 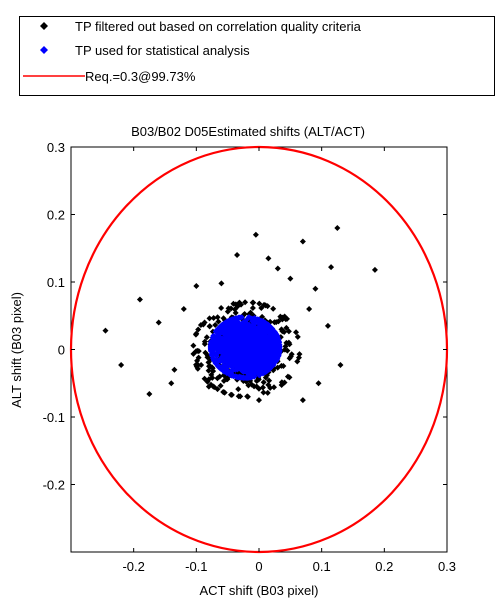 What do you see at coordinates (54, 485) in the screenshot?
I see `y-tick-label: -0.2` at bounding box center [54, 485].